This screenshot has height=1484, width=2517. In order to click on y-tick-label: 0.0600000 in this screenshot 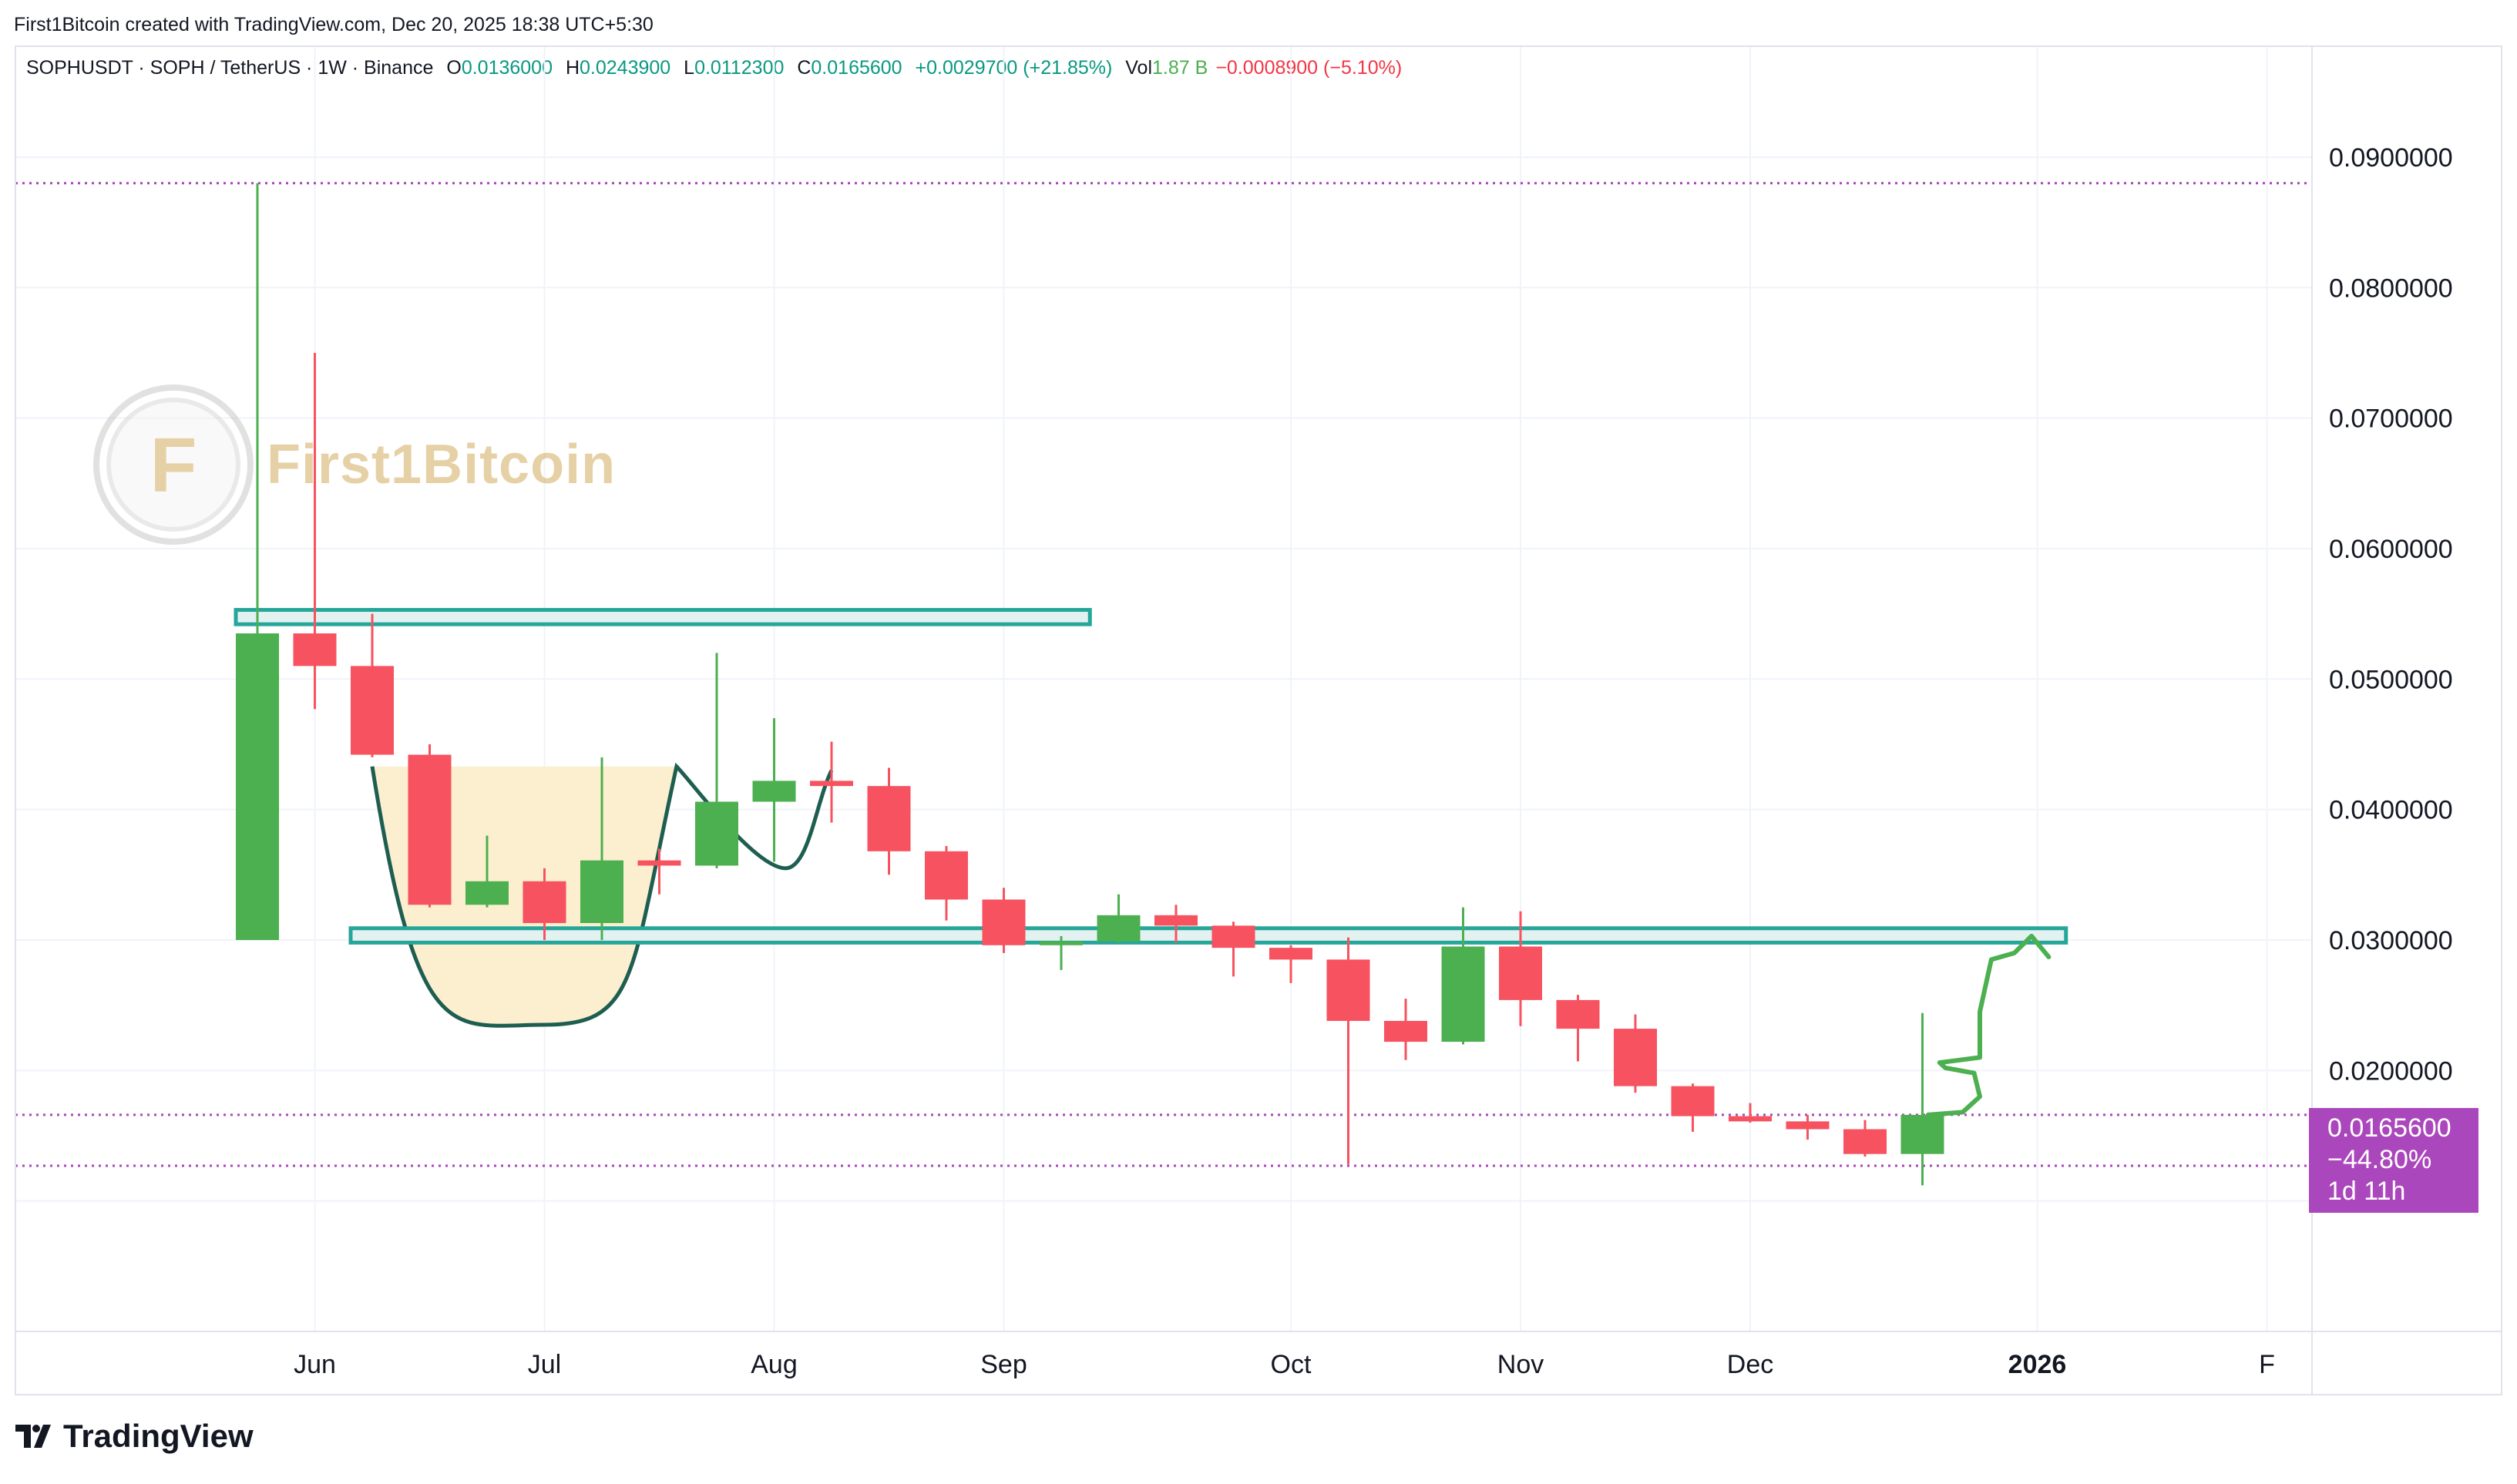, I will do `click(2391, 549)`.